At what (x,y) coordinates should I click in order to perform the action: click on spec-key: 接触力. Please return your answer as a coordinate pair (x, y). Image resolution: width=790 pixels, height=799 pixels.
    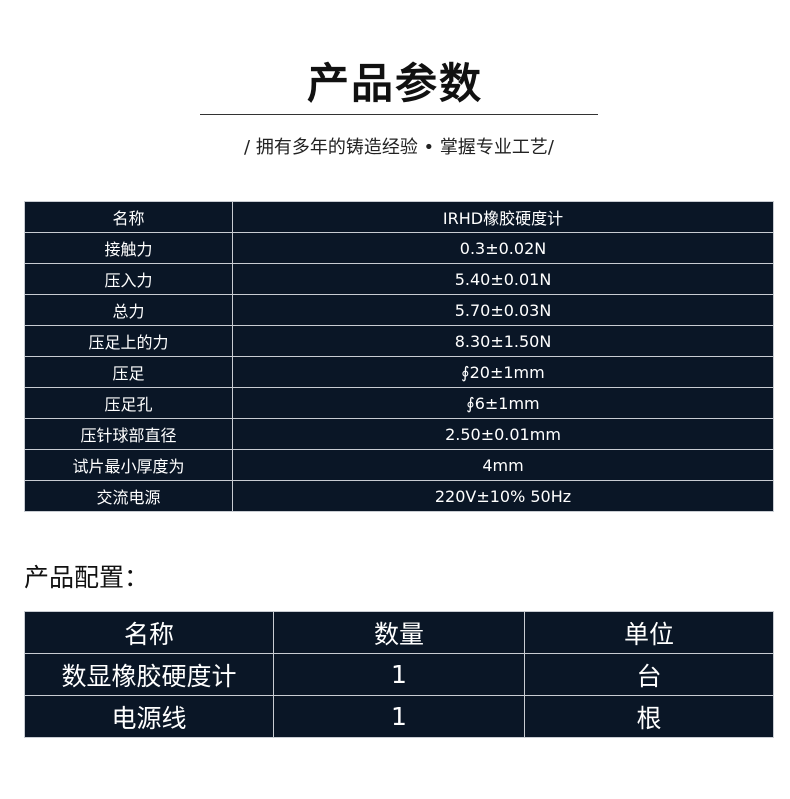
    Looking at the image, I should click on (128, 248).